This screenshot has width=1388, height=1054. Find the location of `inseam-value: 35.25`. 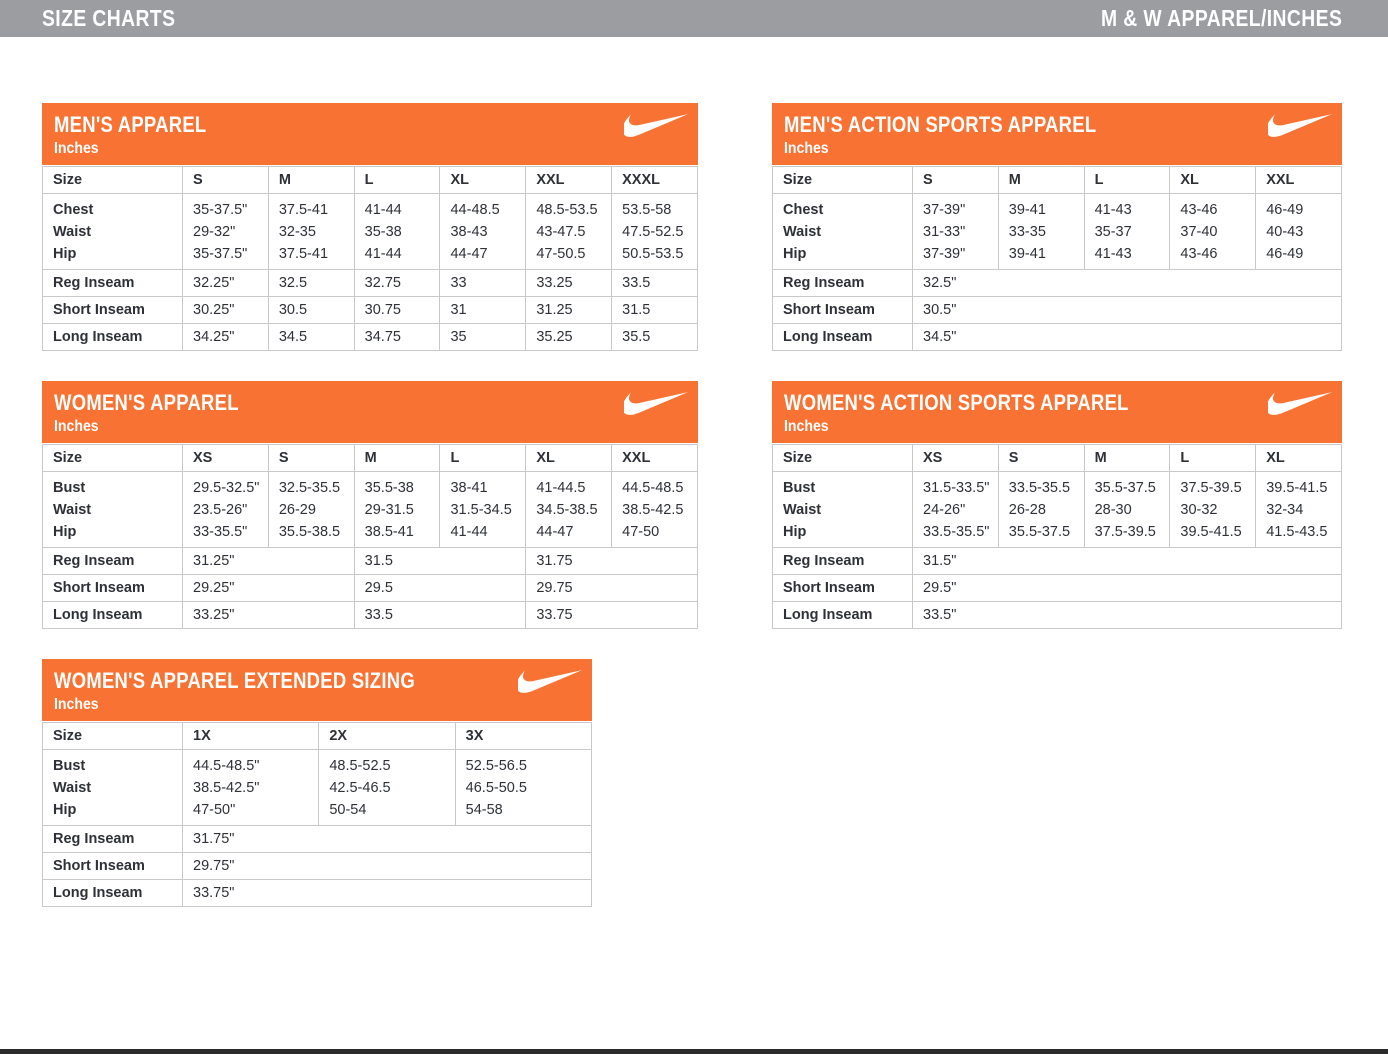

inseam-value: 35.25 is located at coordinates (569, 337).